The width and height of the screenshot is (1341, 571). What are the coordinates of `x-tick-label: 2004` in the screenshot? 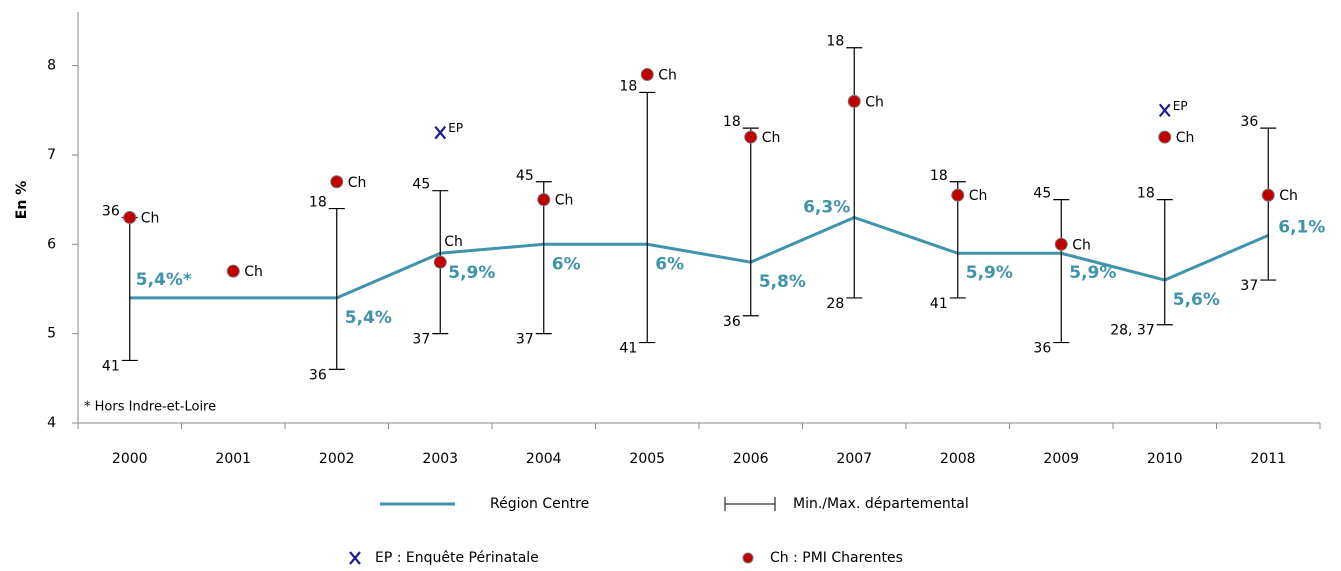 It's located at (544, 459).